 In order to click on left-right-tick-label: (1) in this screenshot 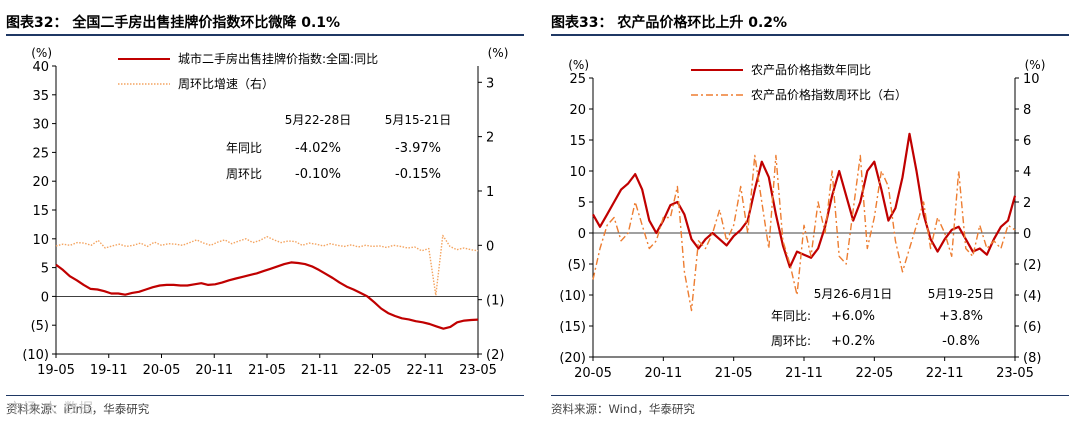, I will do `click(495, 301)`.